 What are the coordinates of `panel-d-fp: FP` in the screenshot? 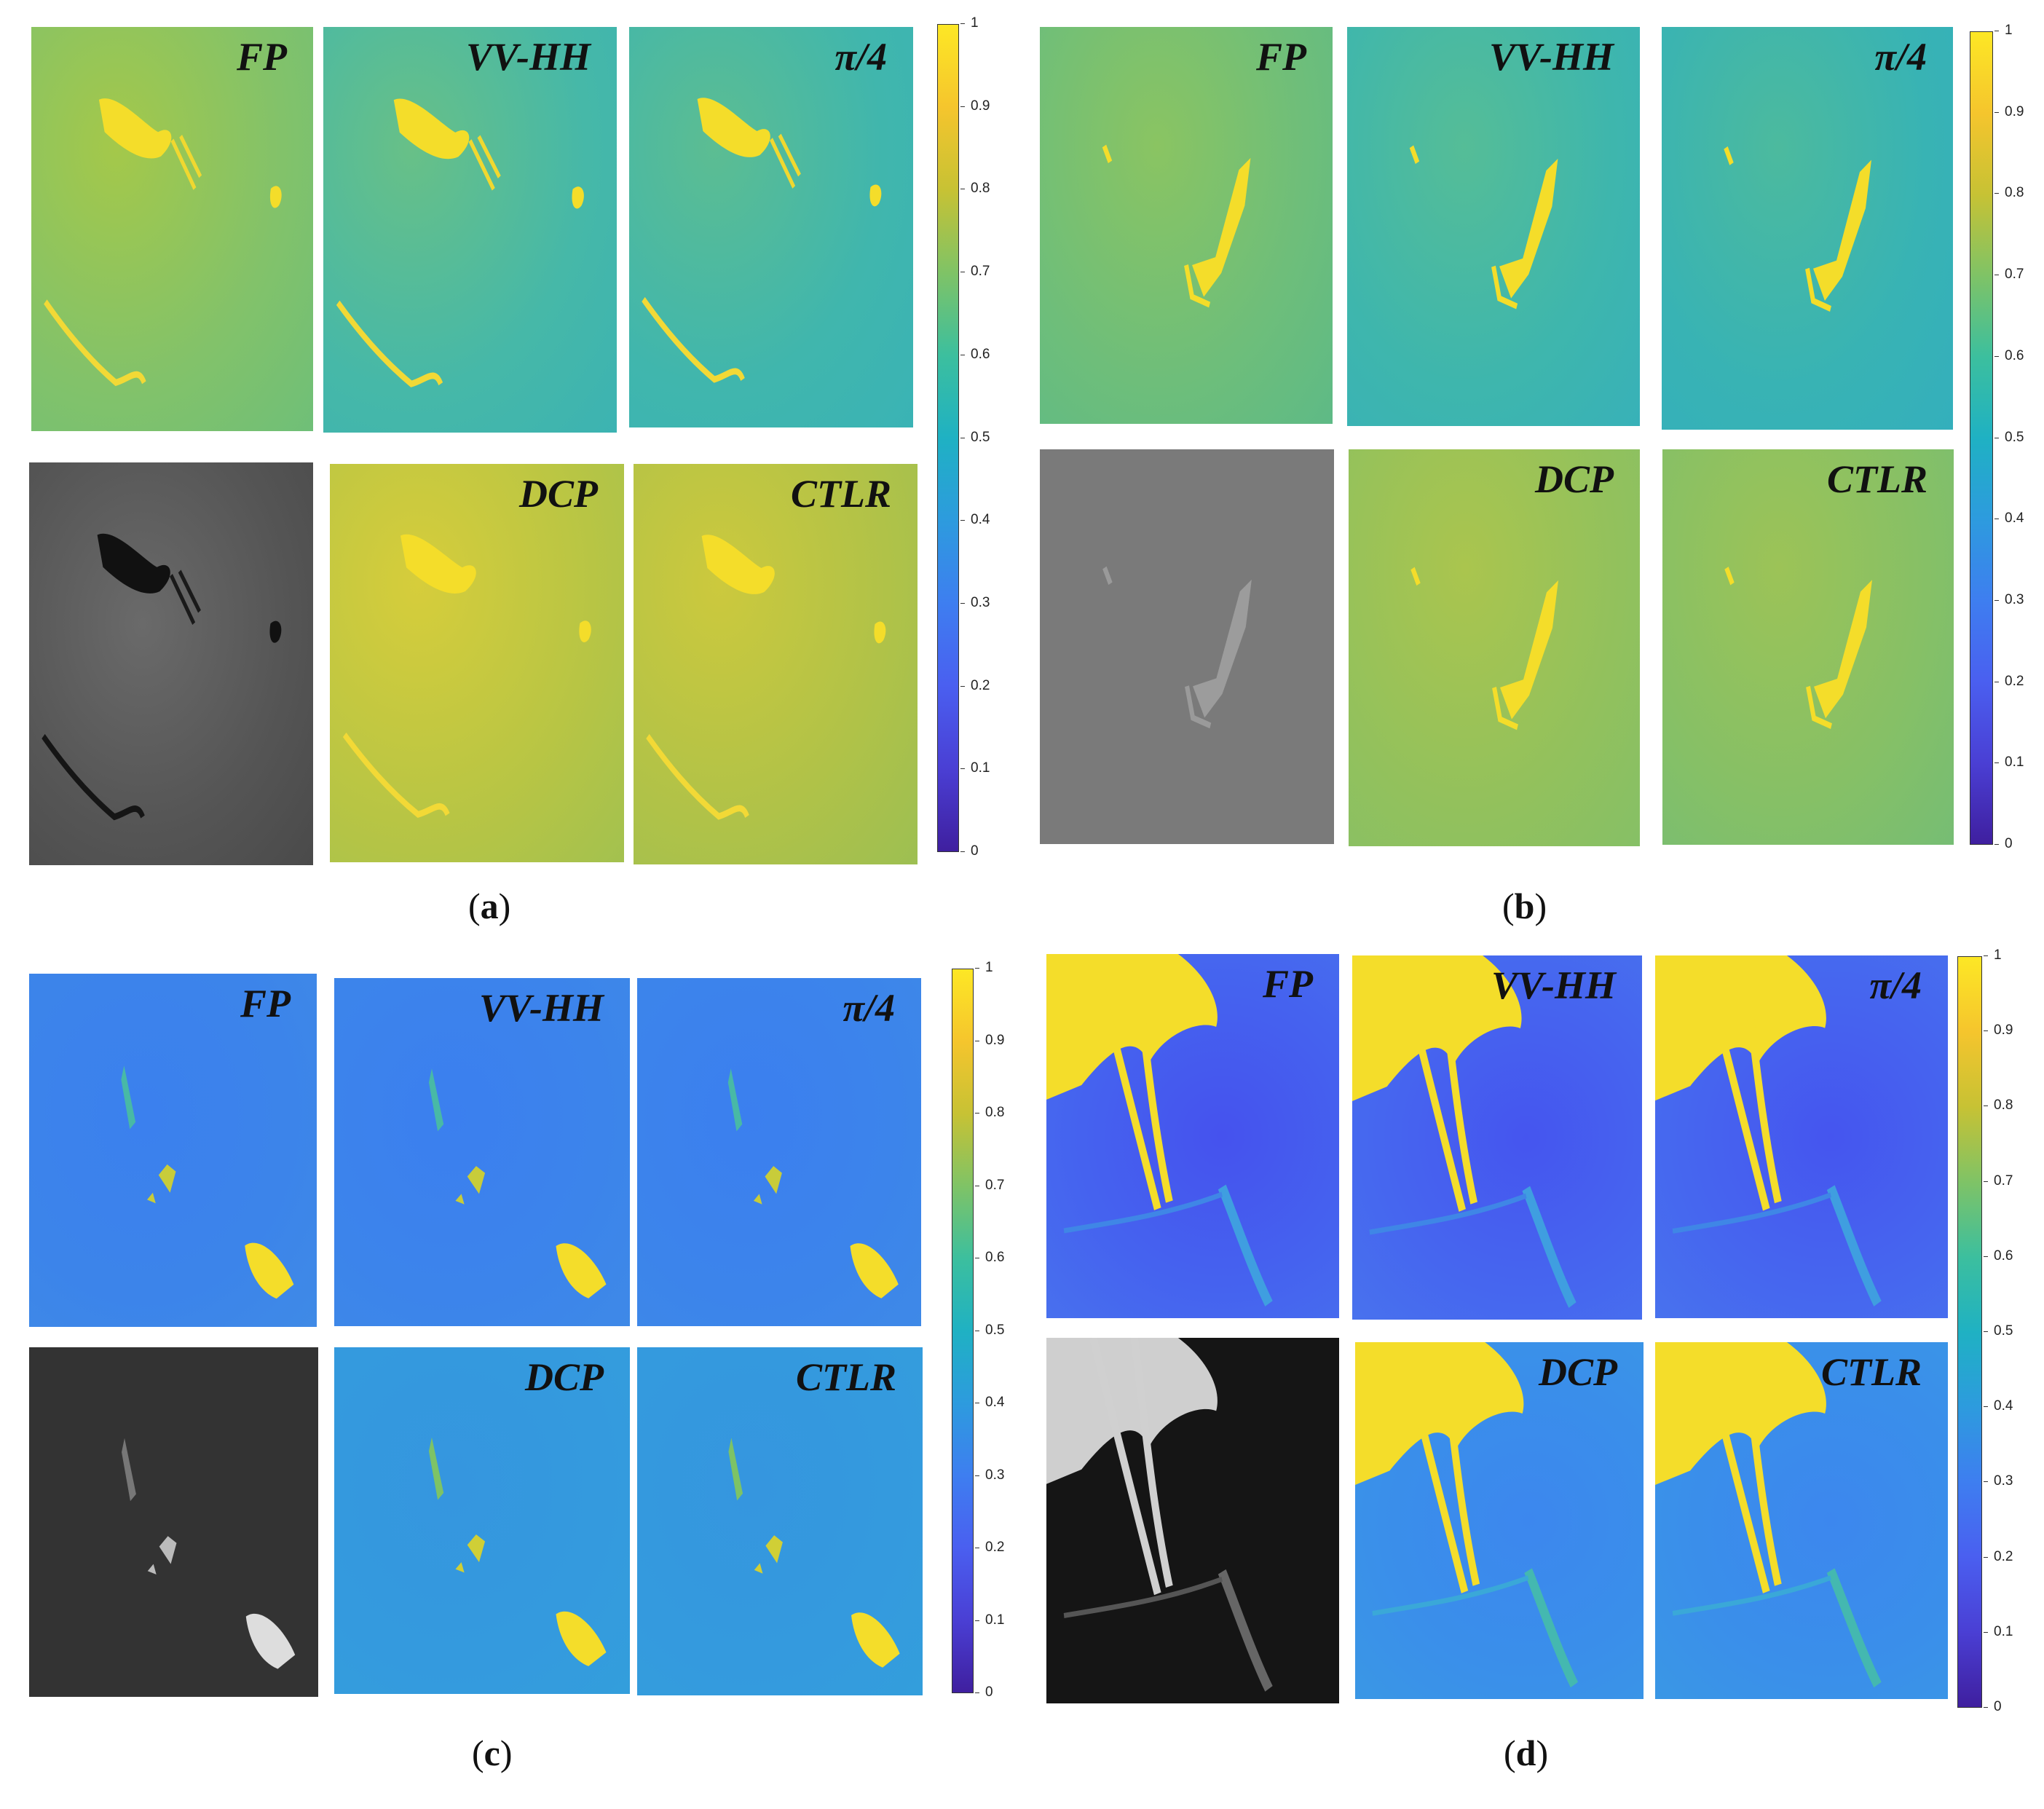 It's located at (1193, 1136).